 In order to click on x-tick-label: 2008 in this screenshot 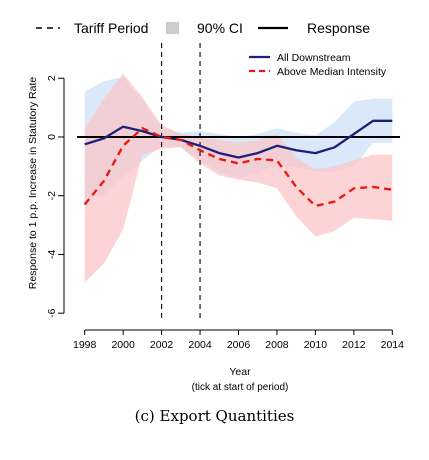, I will do `click(277, 345)`.